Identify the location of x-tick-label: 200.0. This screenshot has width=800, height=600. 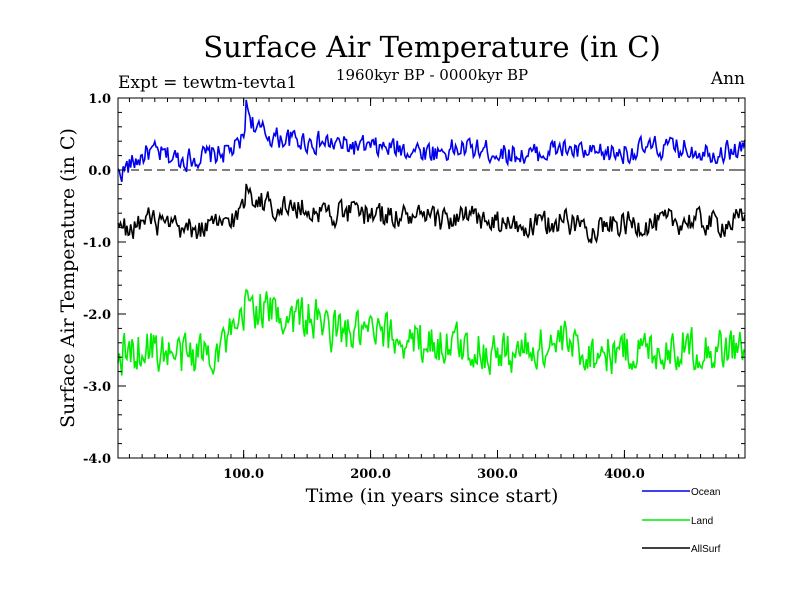
(370, 474).